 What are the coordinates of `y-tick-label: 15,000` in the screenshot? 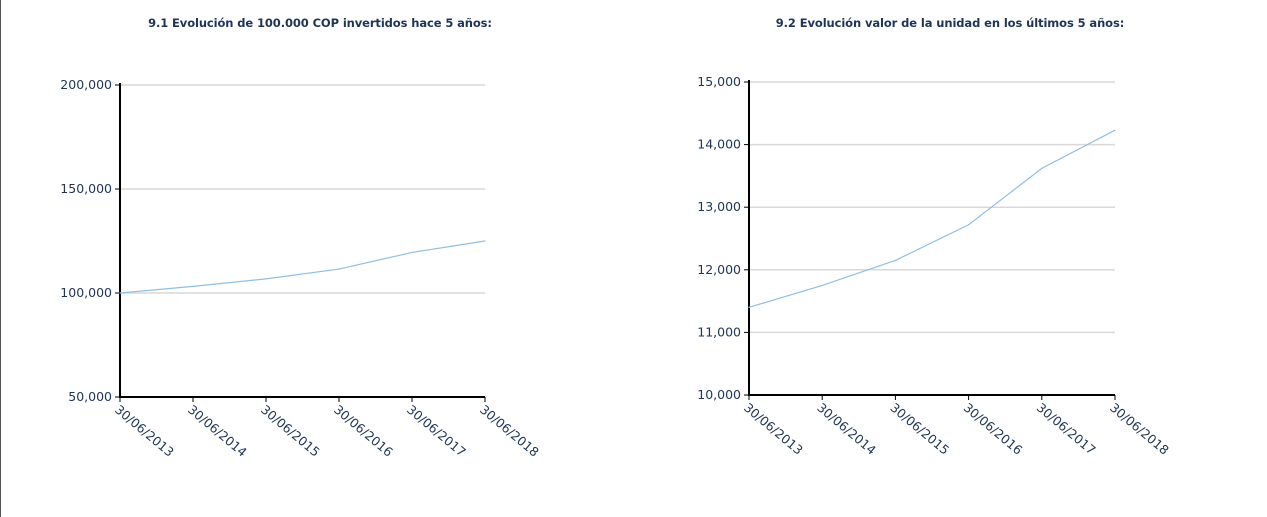 It's located at (719, 81).